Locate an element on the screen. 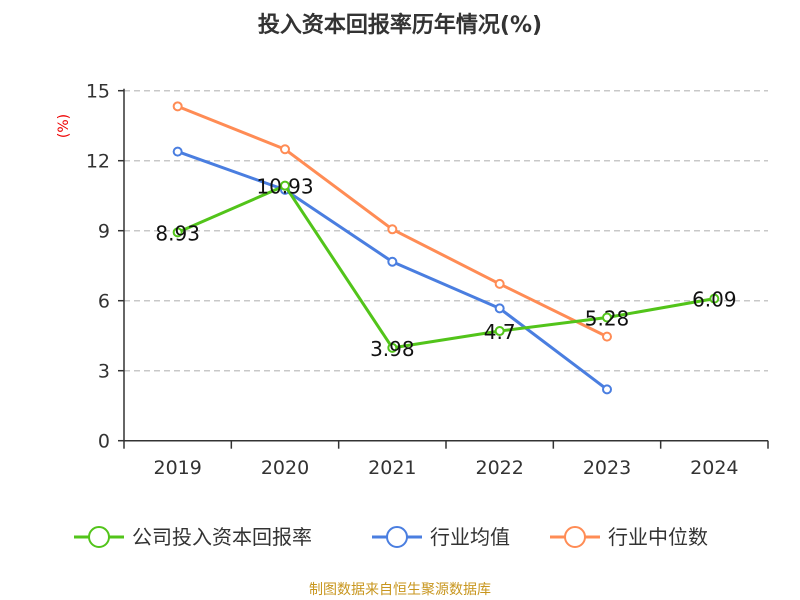  data-label: 5.28 is located at coordinates (607, 319).